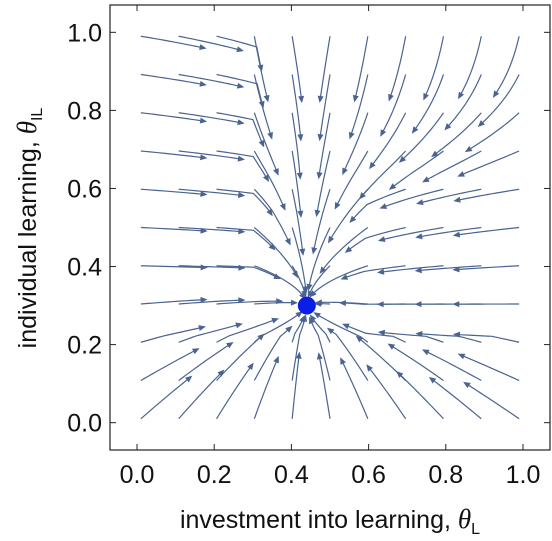  What do you see at coordinates (291, 475) in the screenshot?
I see `x-tick-label: 0.4` at bounding box center [291, 475].